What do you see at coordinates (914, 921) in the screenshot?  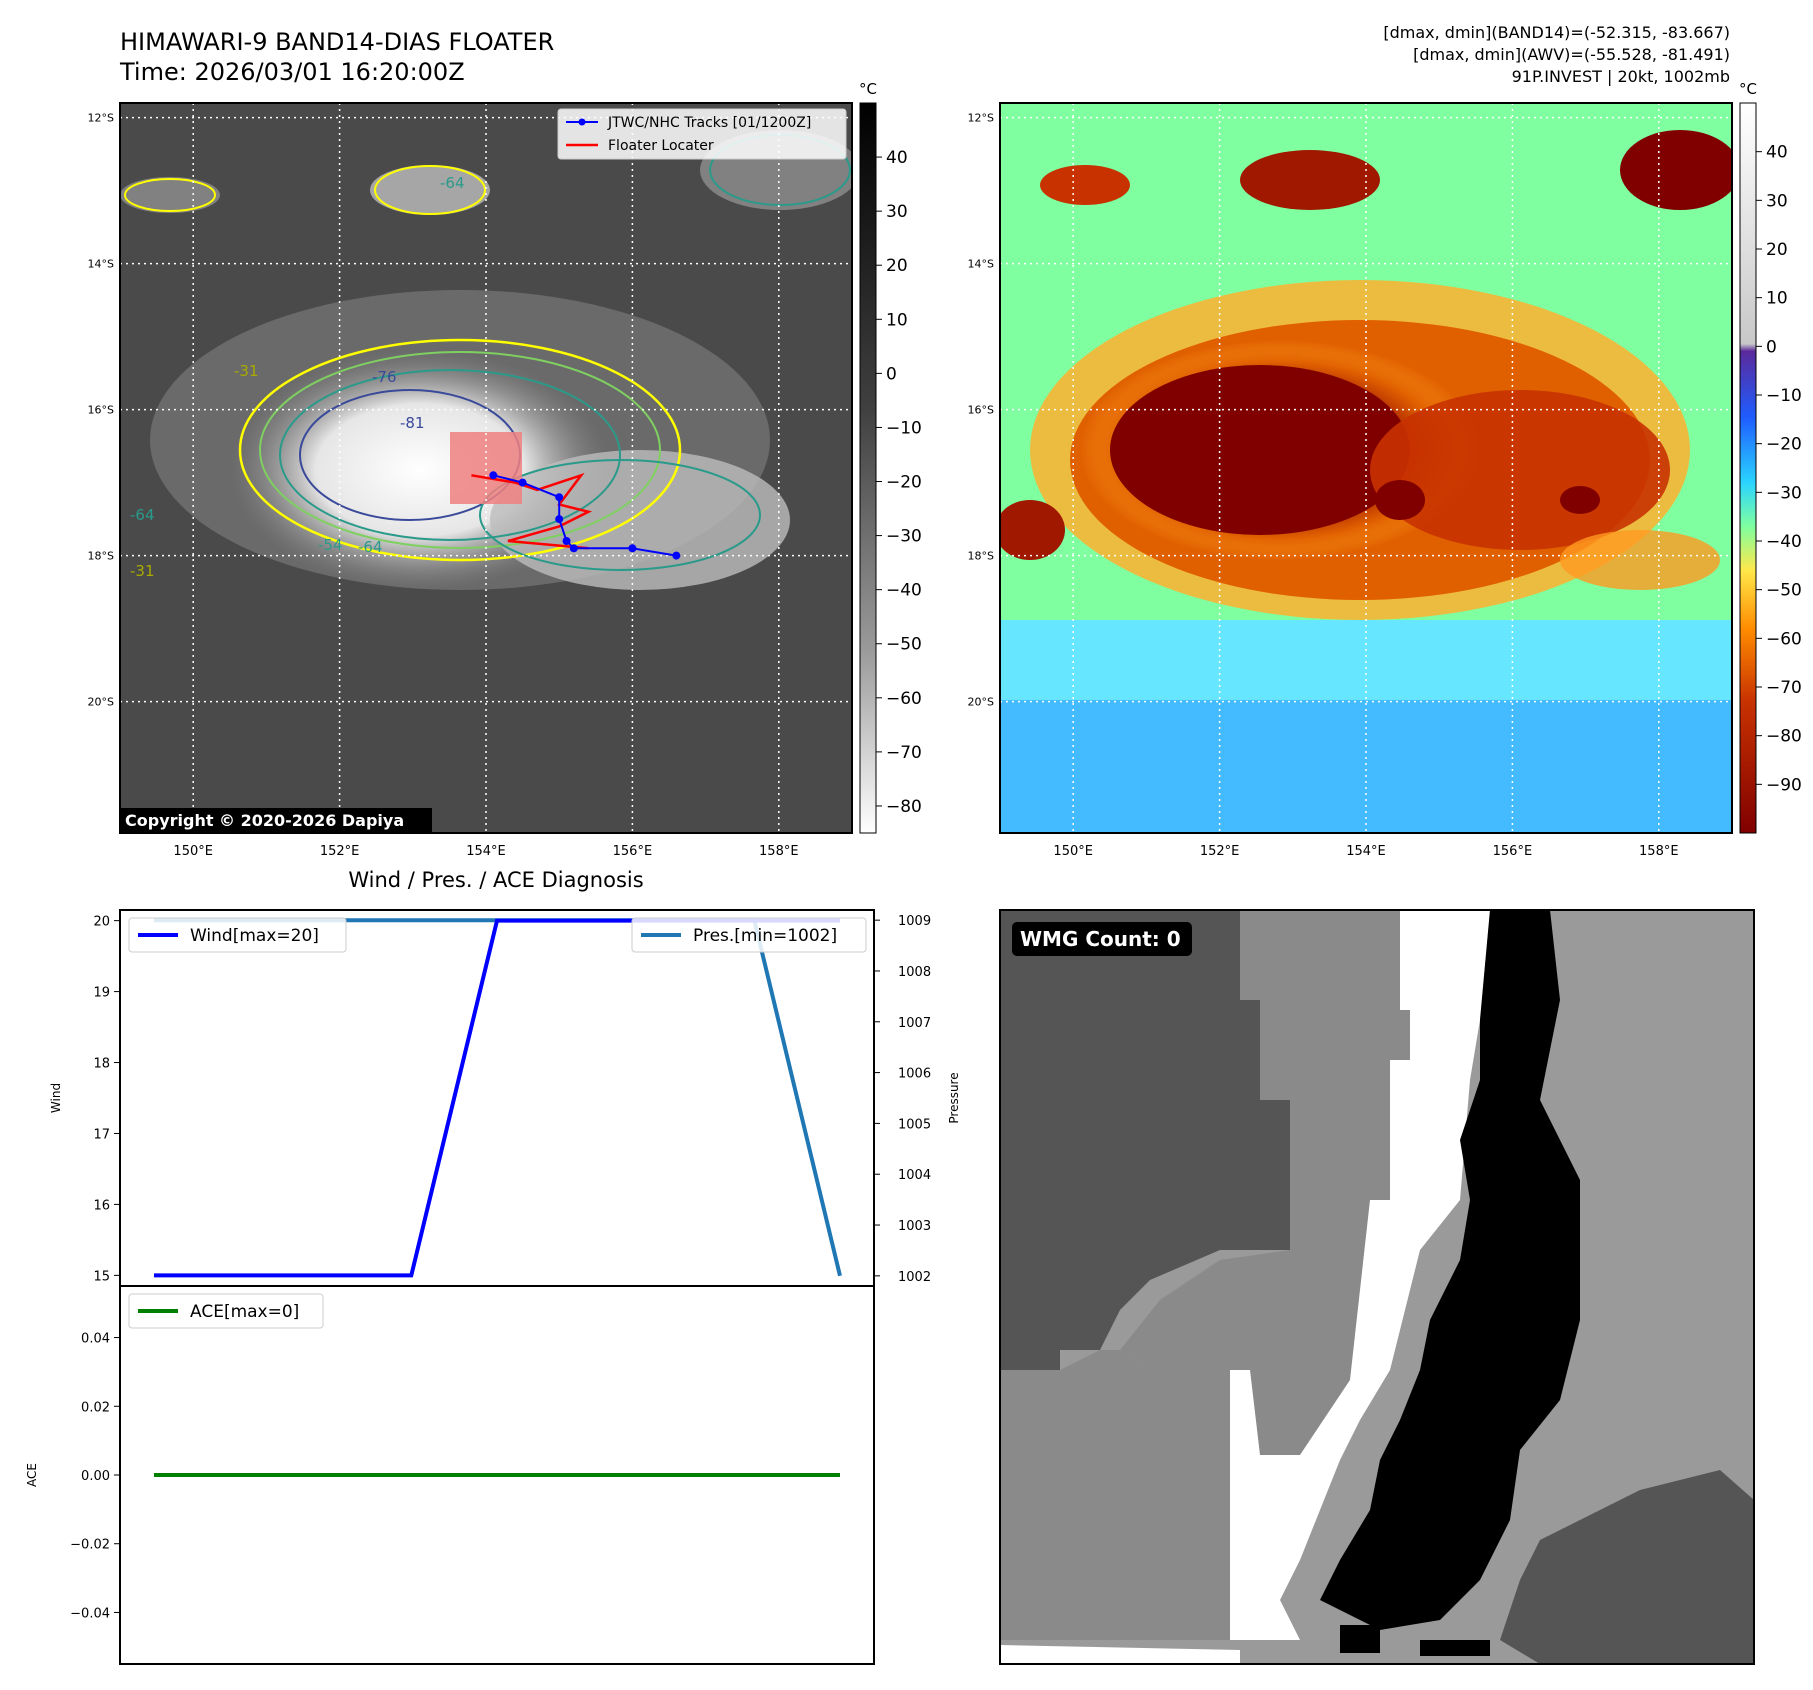 I see `pressure-tick-label: 1009` at bounding box center [914, 921].